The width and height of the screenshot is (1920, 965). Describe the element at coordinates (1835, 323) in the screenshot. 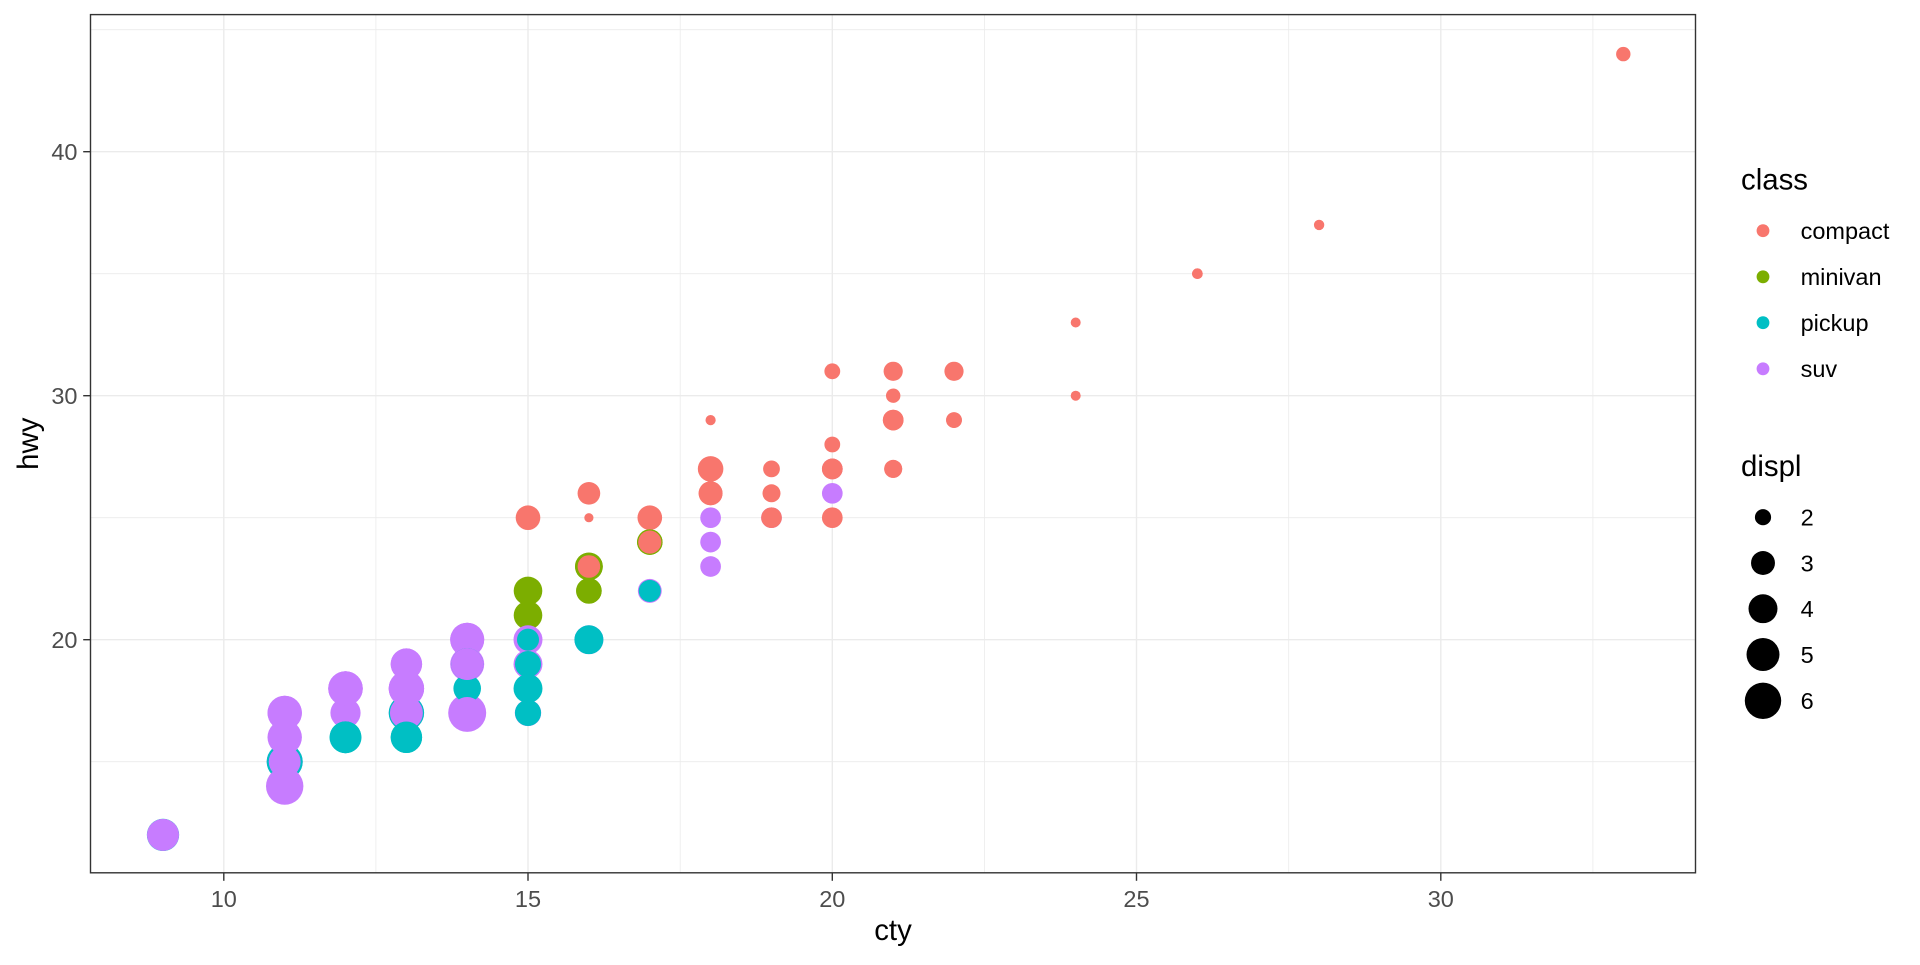

I see `svg-text: pickup` at that location.